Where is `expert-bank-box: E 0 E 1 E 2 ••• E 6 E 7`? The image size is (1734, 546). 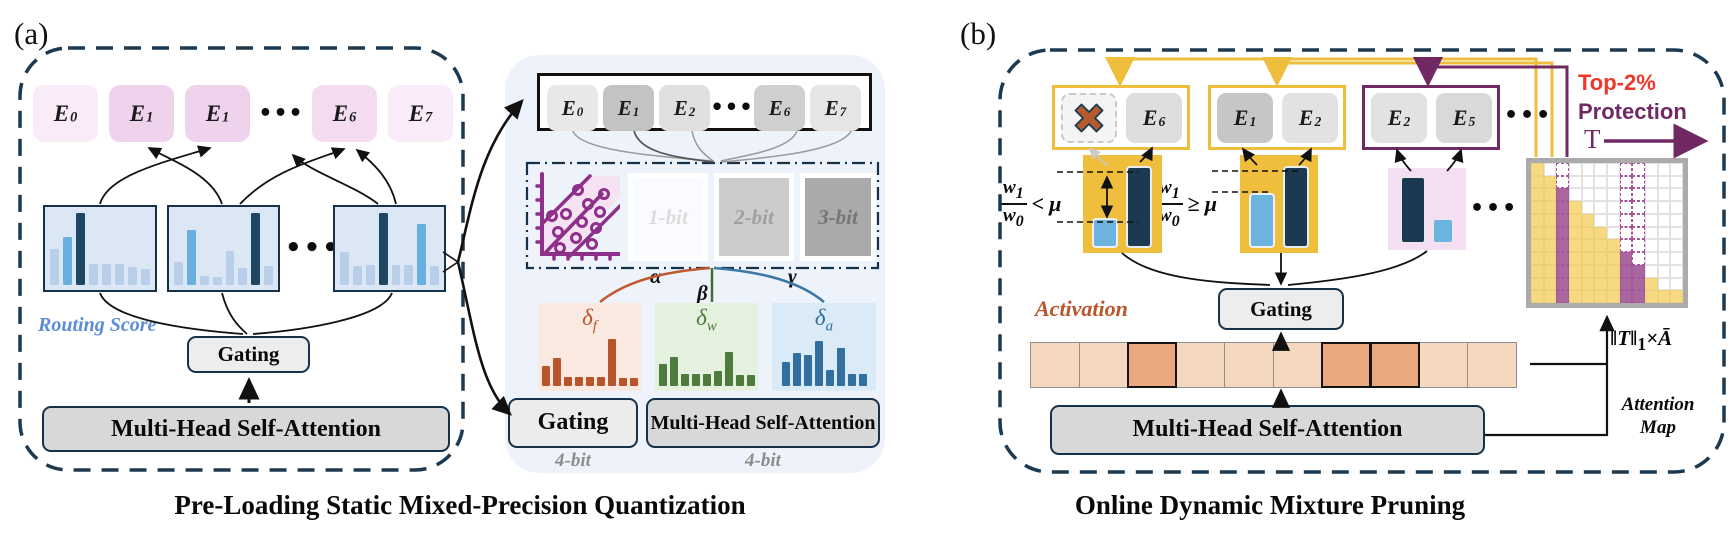
expert-bank-box: E 0 E 1 E 2 ••• E 6 E 7 is located at coordinates (704, 102).